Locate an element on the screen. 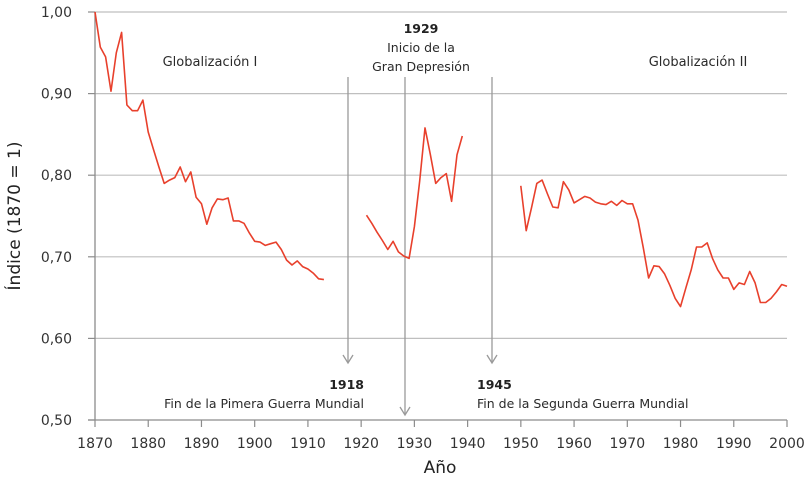 This screenshot has width=810, height=490. event-1929-label-line2: Gran Depresión is located at coordinates (421, 66).